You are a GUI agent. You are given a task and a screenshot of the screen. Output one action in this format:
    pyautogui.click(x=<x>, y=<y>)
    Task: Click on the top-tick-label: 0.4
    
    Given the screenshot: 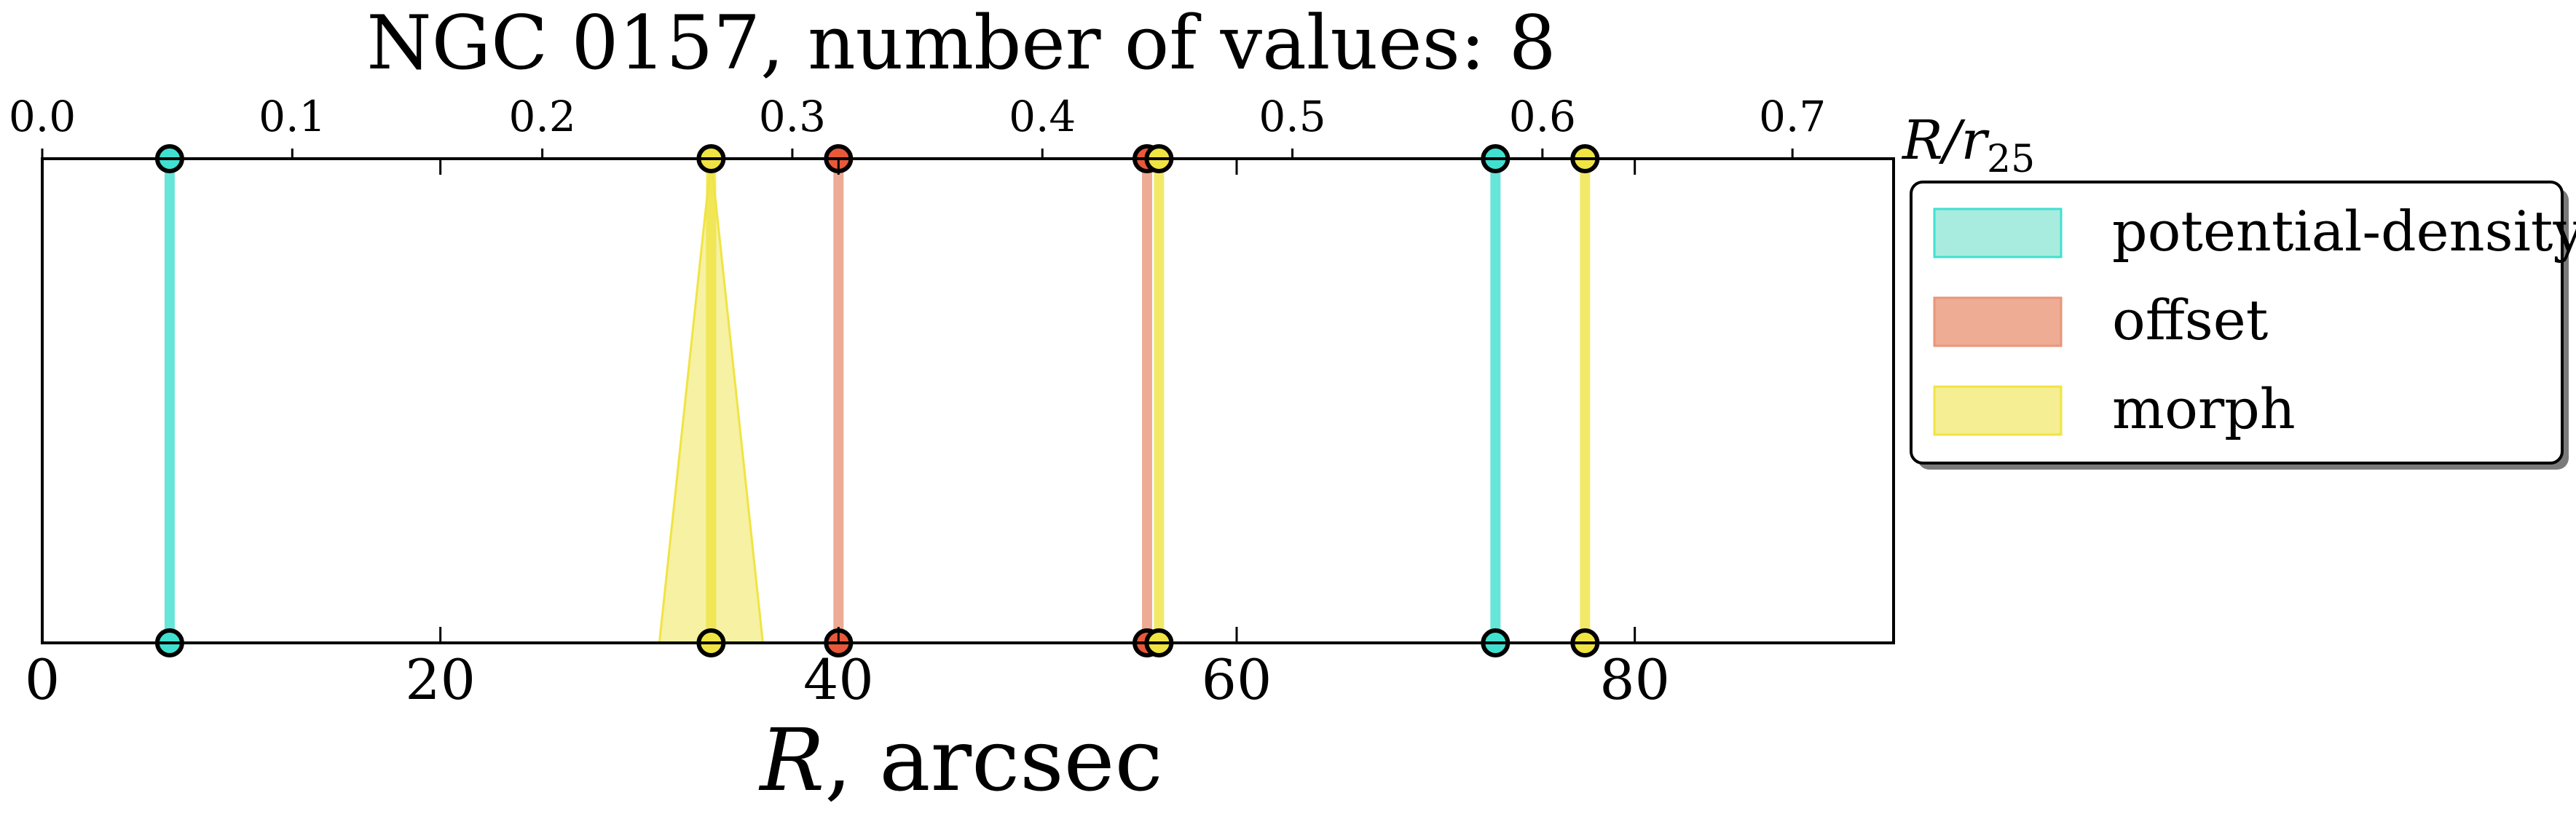 What is the action you would take?
    pyautogui.click(x=1042, y=117)
    